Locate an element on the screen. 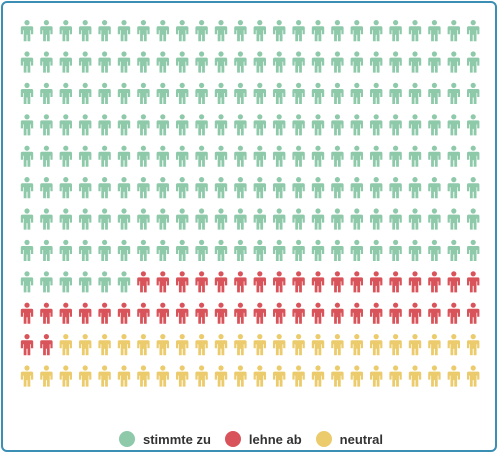 This screenshot has height=457, width=502. legend-item-agree: stimmte zu is located at coordinates (165, 439).